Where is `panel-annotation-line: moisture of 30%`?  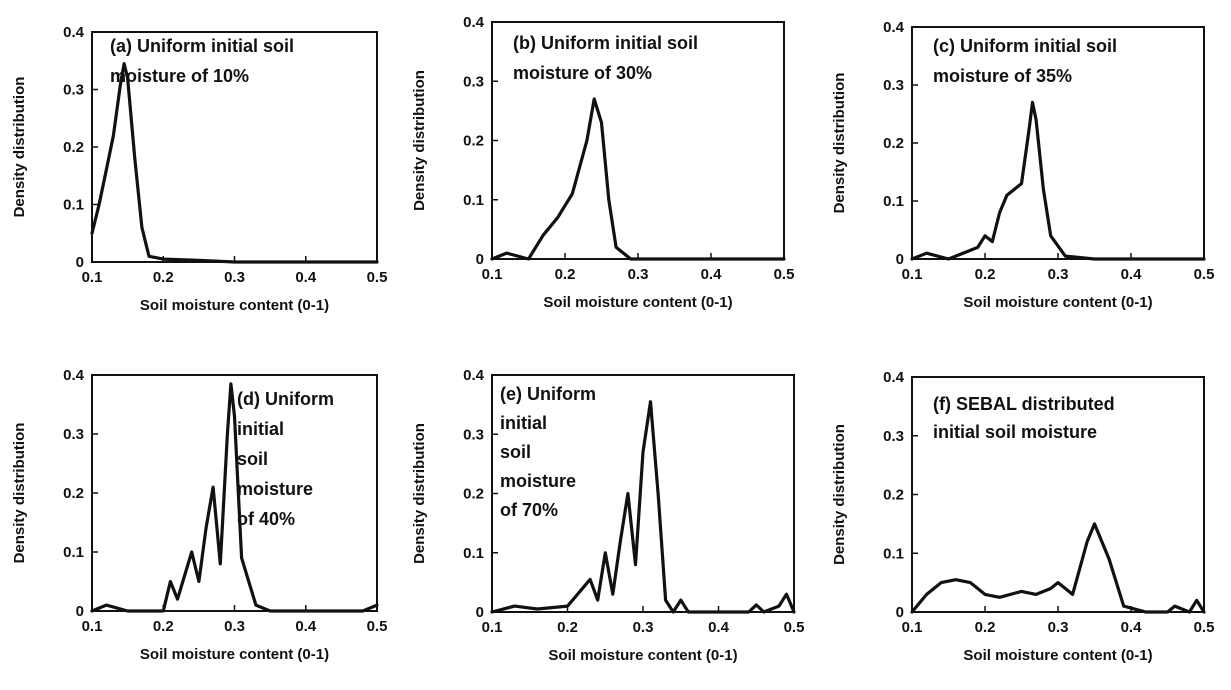
panel-annotation-line: moisture of 30% is located at coordinates (582, 73).